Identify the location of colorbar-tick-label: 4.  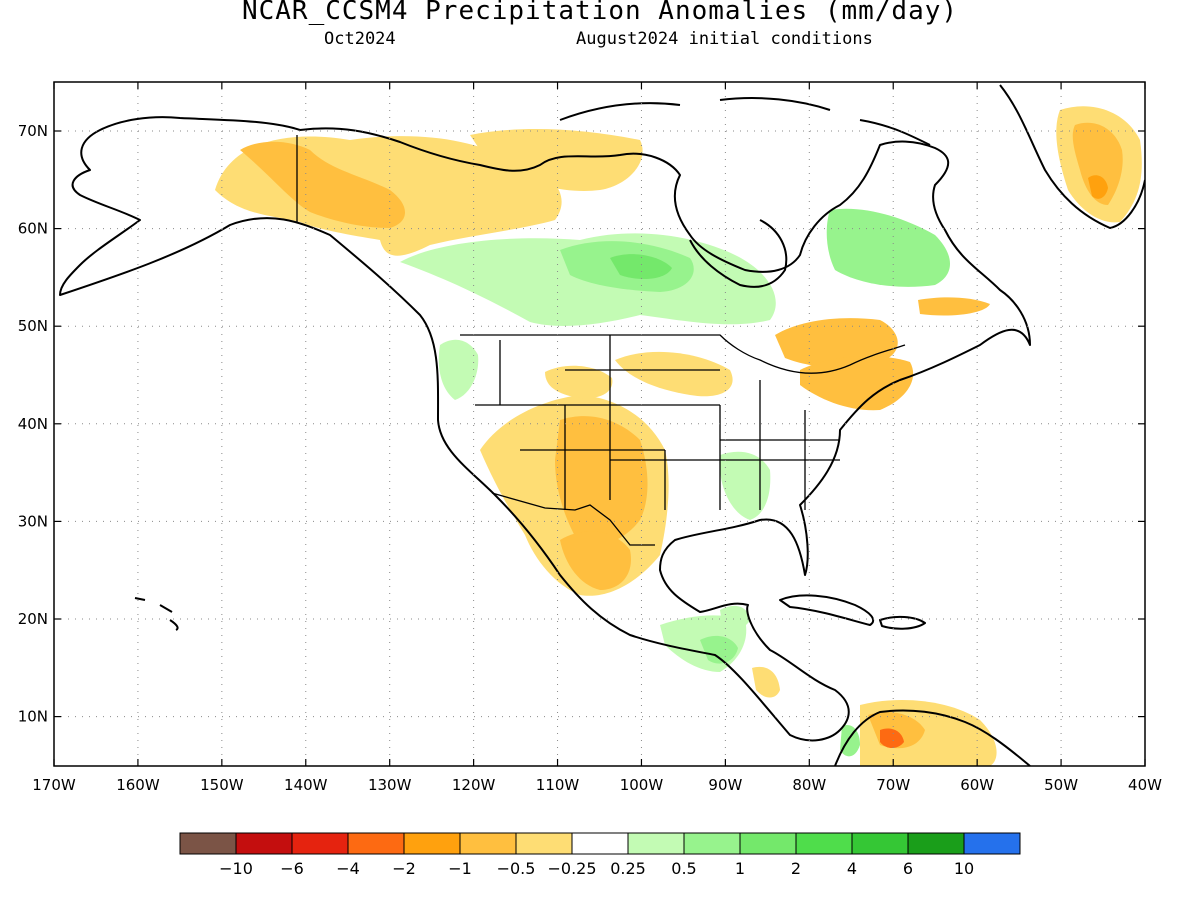
(852, 868).